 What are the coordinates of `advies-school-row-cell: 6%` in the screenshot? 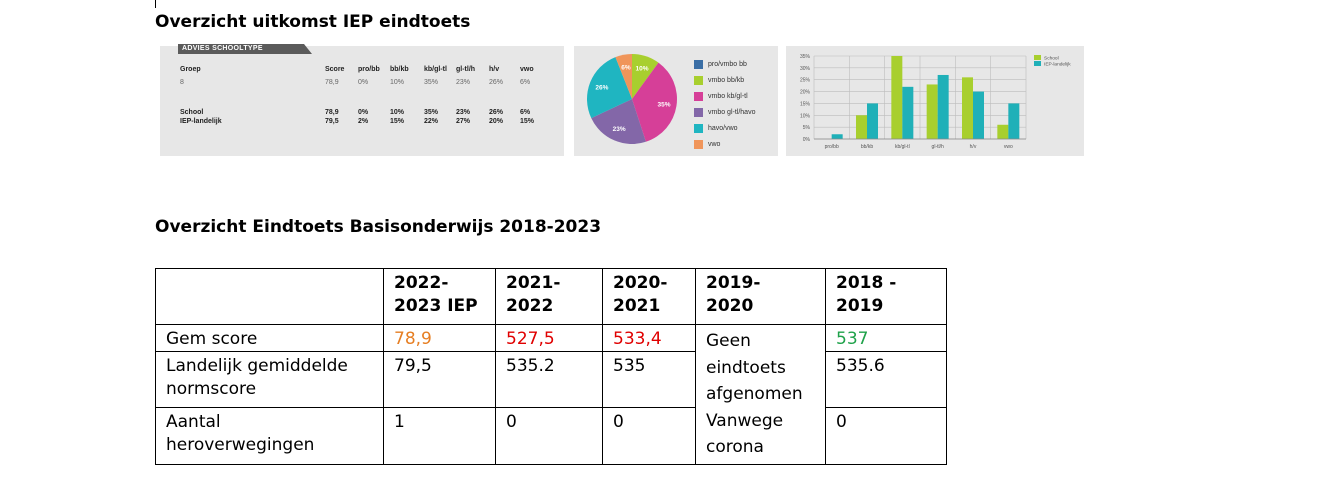 It's located at (525, 112).